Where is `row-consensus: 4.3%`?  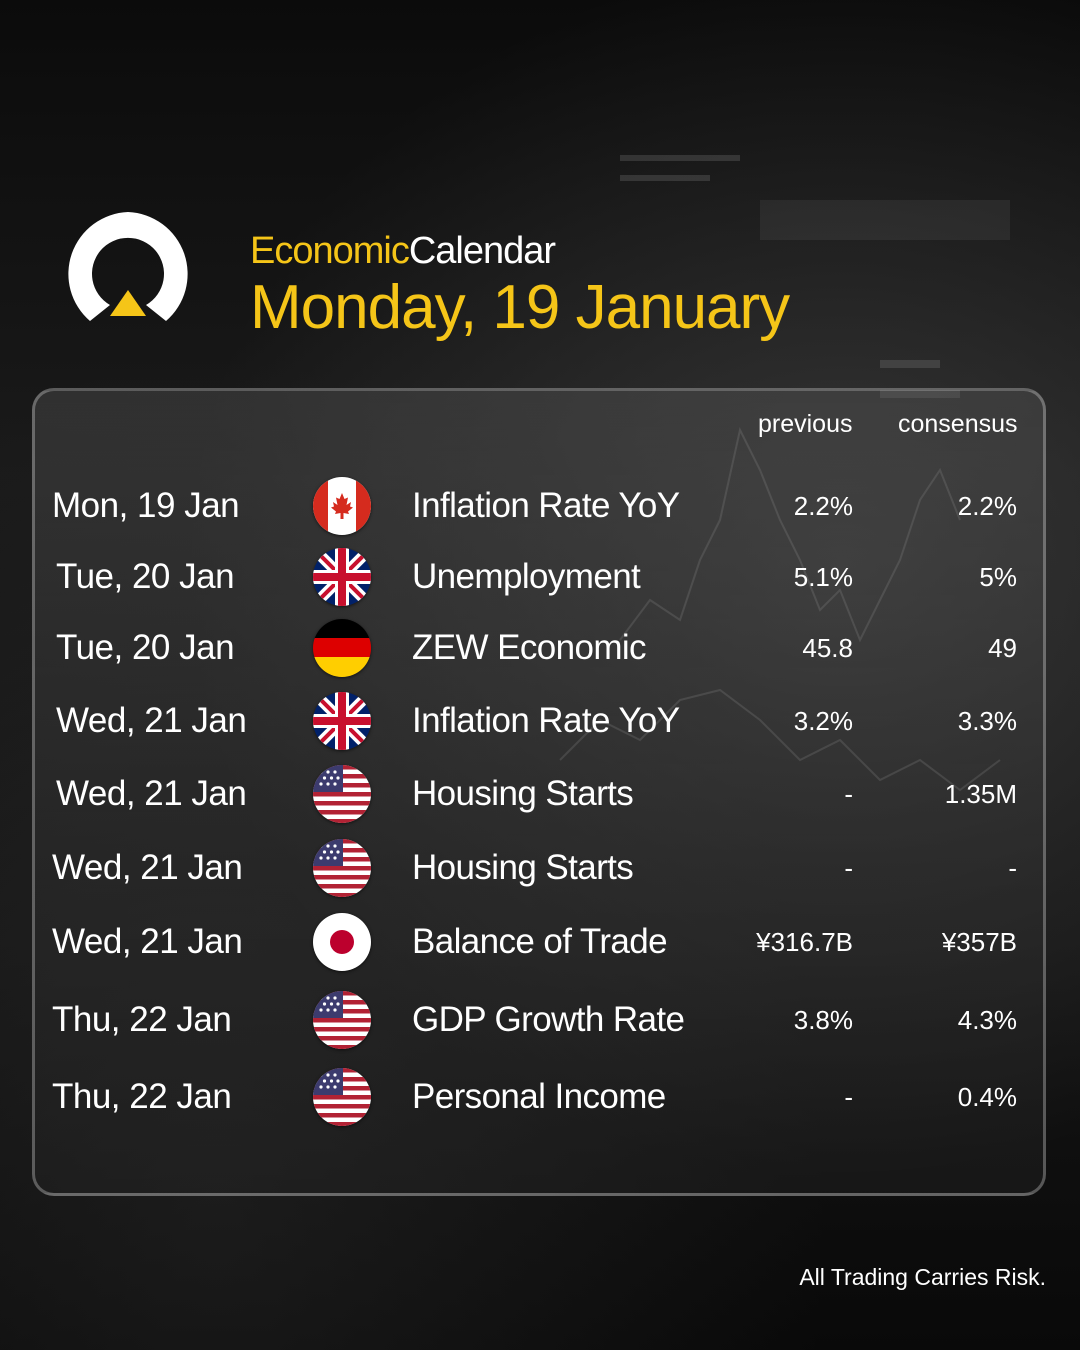
row-consensus: 4.3% is located at coordinates (987, 1020).